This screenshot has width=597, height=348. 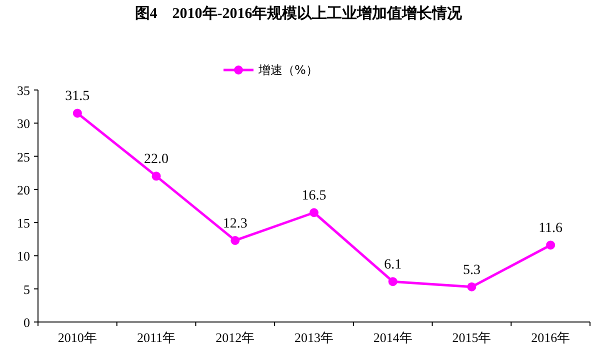 I want to click on data-label: 31.5, so click(x=77, y=96).